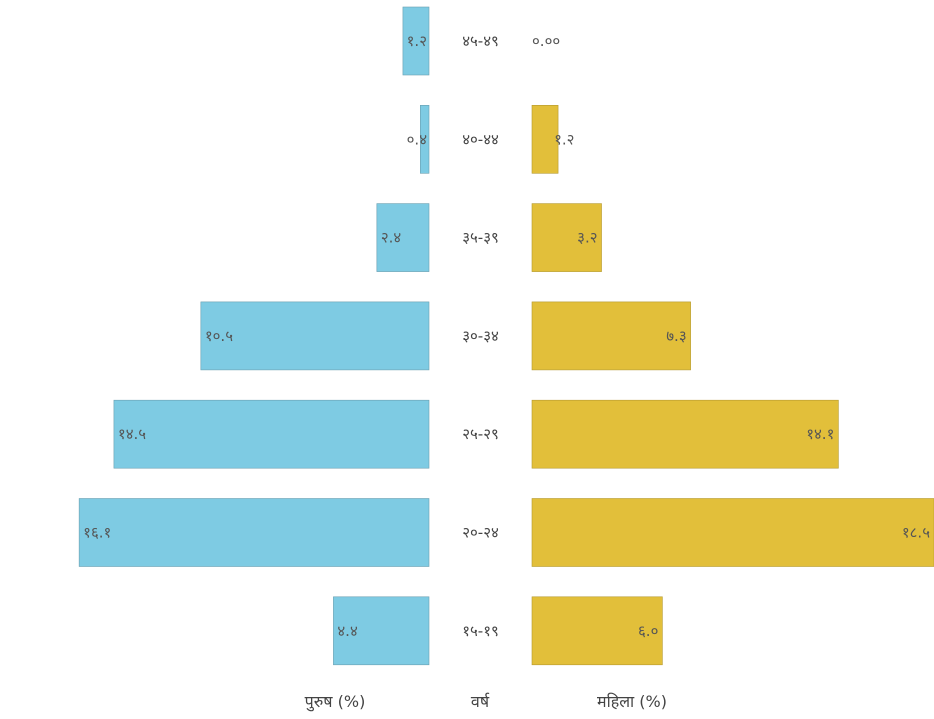  Describe the element at coordinates (648, 631) in the screenshot. I see `female-value-label-6: ६.०` at that location.